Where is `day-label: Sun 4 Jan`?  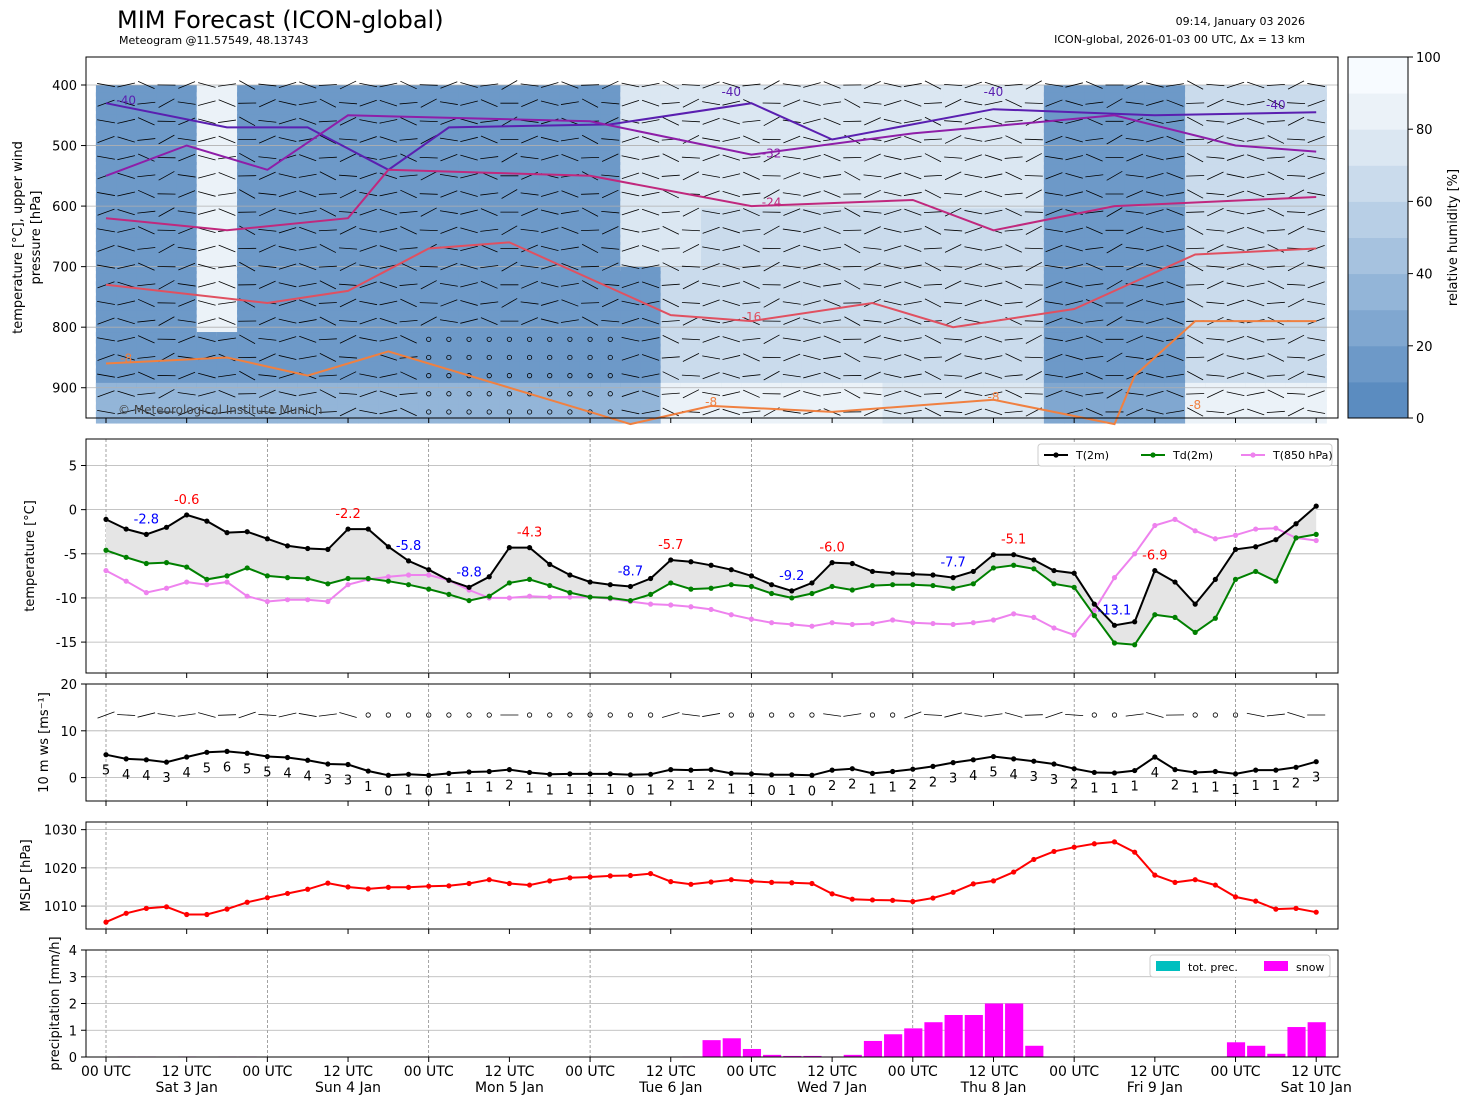 day-label: Sun 4 Jan is located at coordinates (348, 1088).